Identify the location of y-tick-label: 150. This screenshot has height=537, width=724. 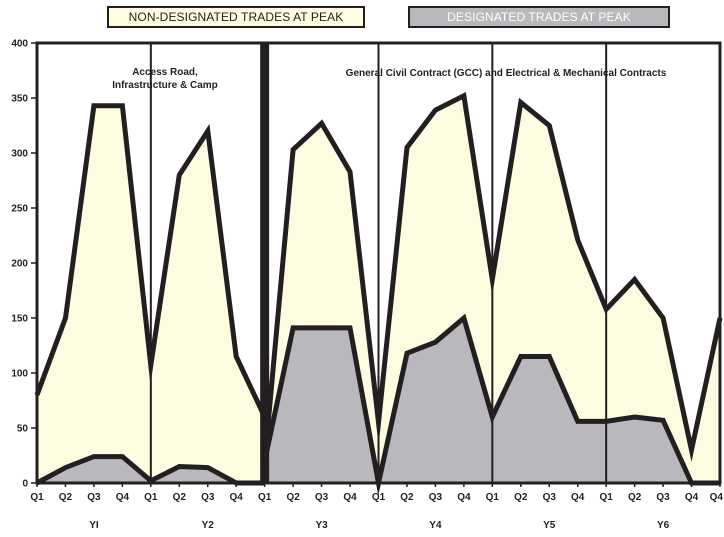
(19, 319).